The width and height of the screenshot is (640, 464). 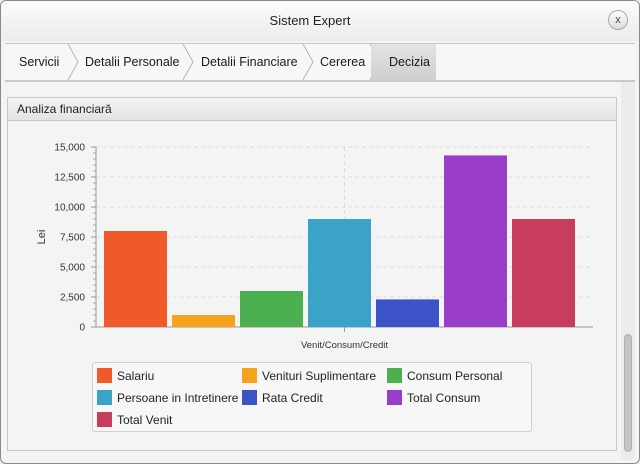 I want to click on legend-label: Persoane in Intretinere, so click(x=178, y=398).